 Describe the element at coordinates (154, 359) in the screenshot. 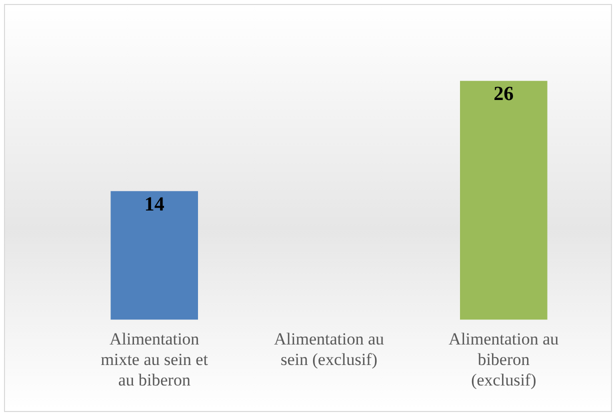

I see `x-tick-label: Alimentation mixte au sein et au biberon` at that location.